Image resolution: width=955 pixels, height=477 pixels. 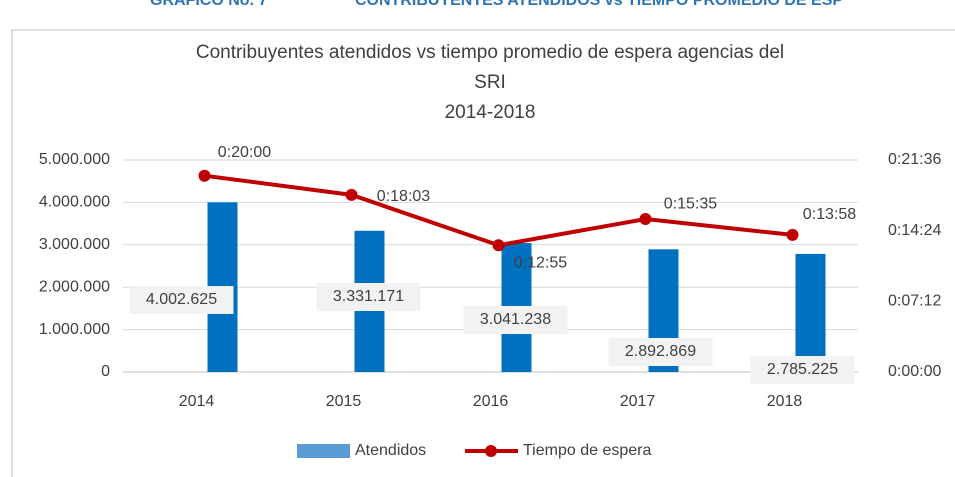 I want to click on data-label: 2.785.225, so click(x=802, y=369).